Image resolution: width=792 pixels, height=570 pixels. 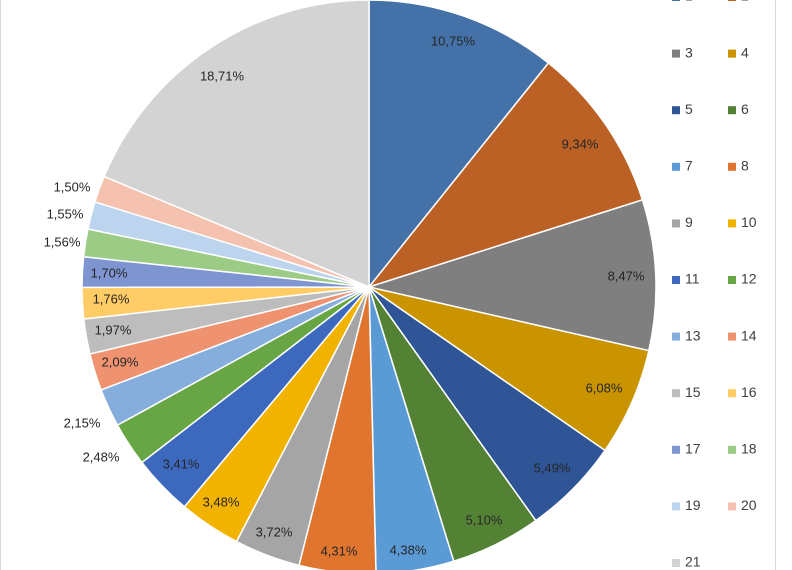 I want to click on legend-label-3: 3, so click(x=689, y=52).